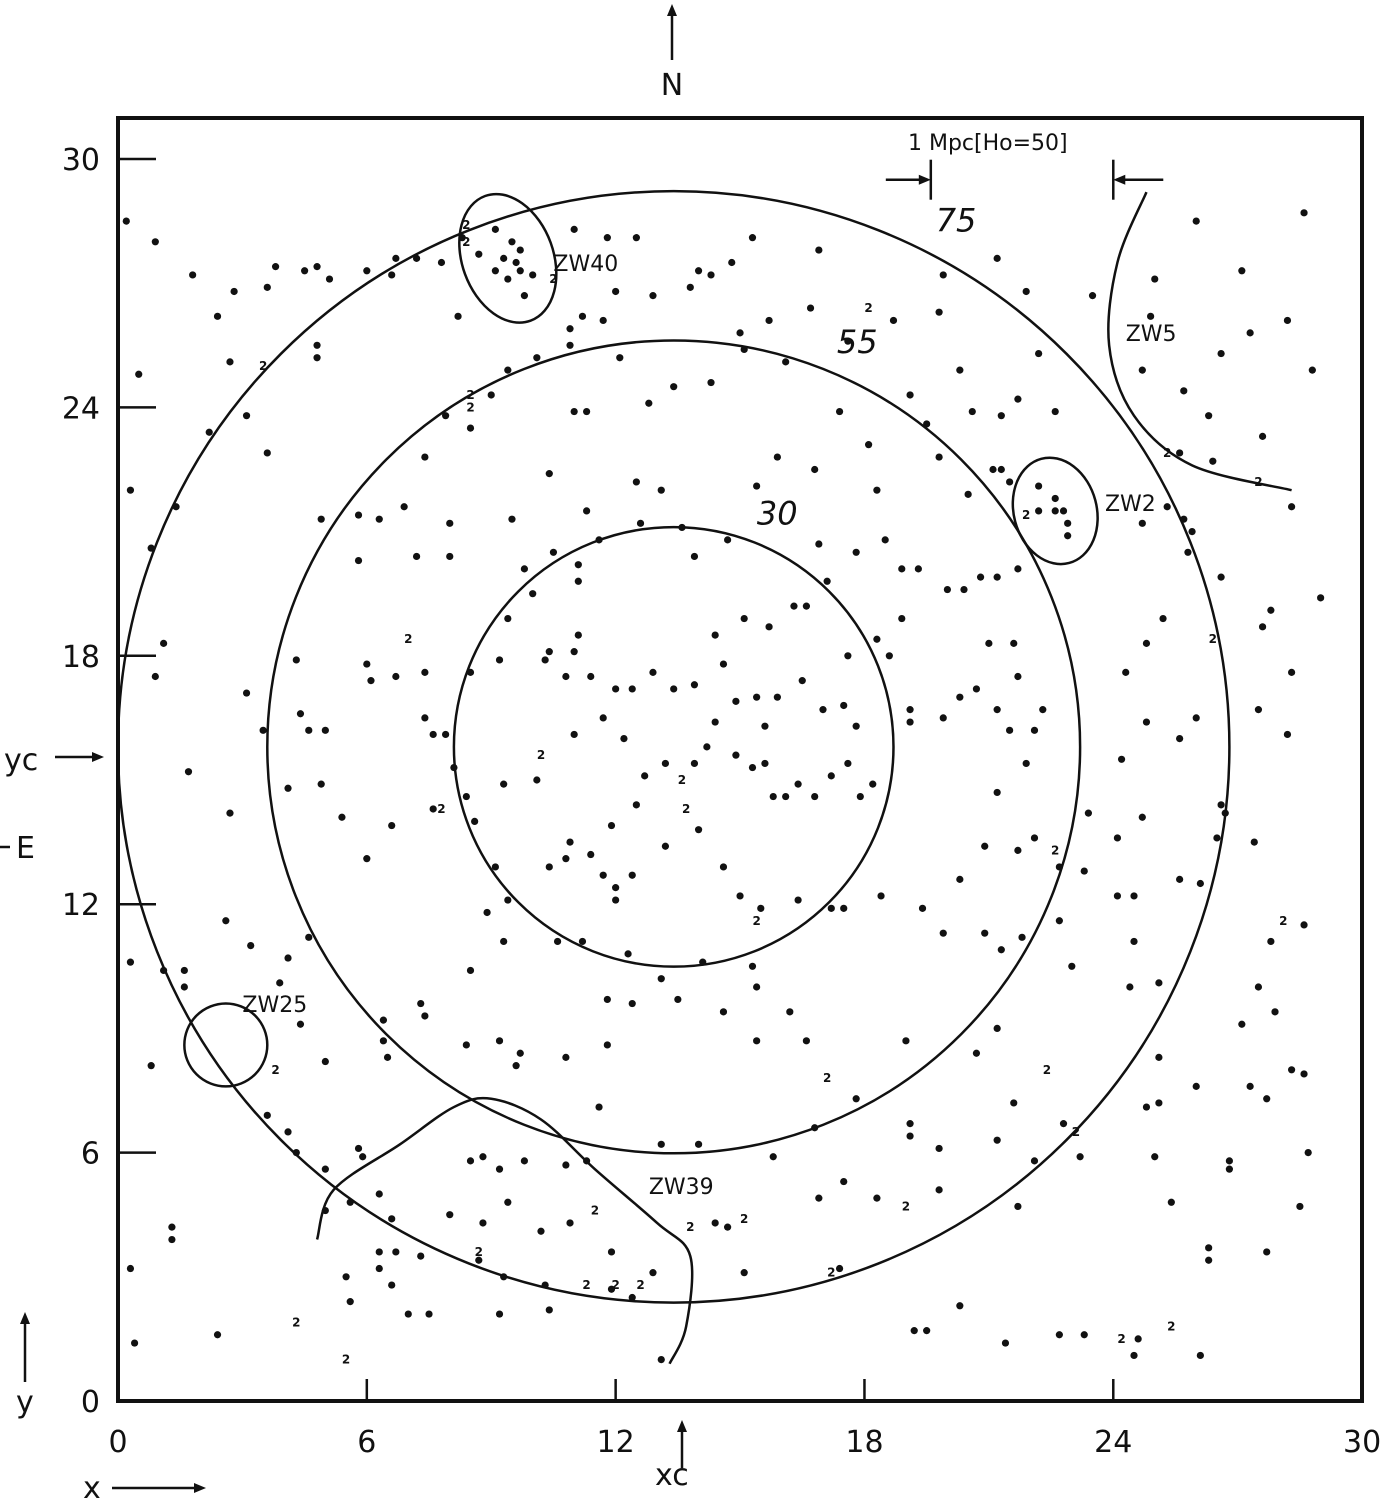  Describe the element at coordinates (672, 85) in the screenshot. I see `north-label: N` at that location.